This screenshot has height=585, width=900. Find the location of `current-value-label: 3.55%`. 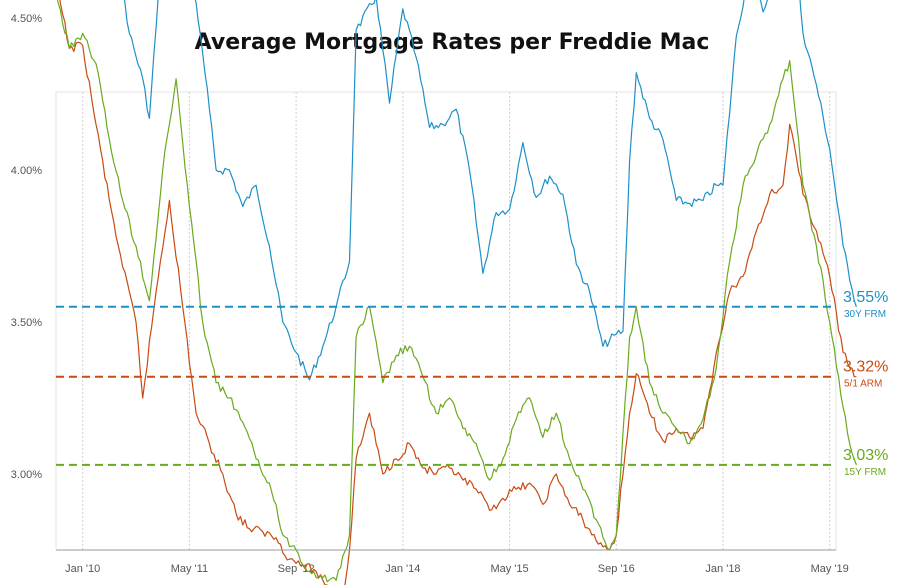

current-value-label: 3.55% is located at coordinates (865, 297).